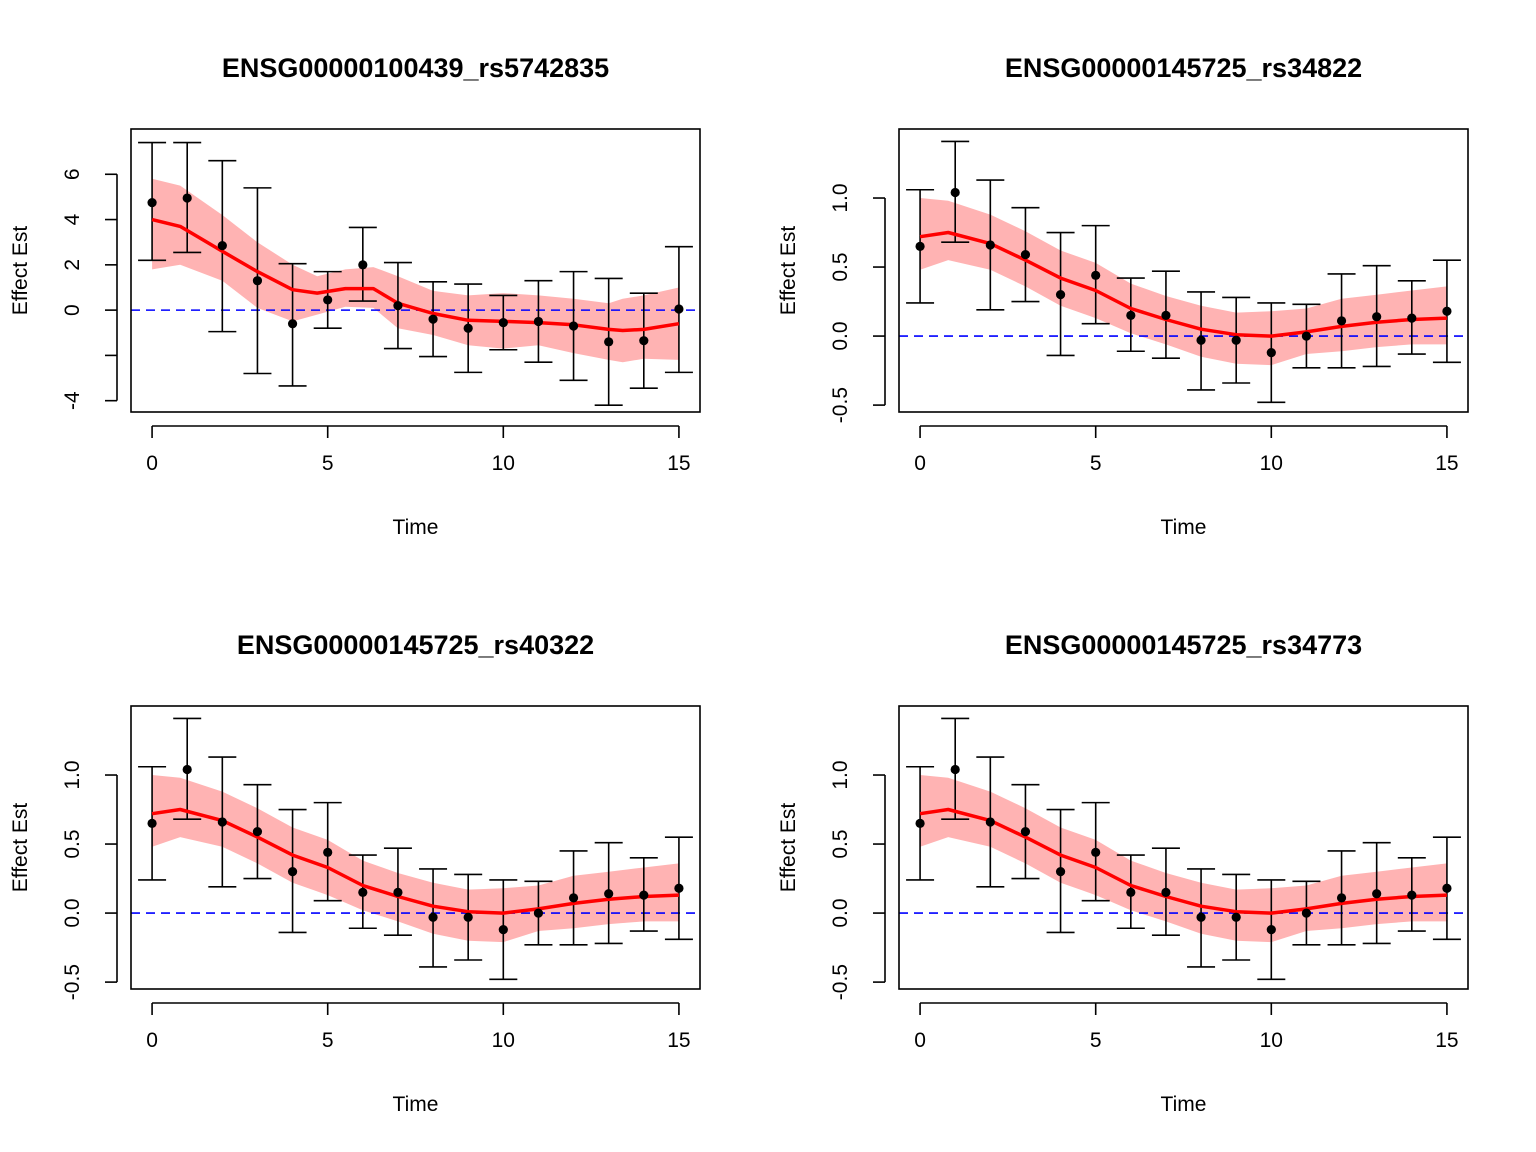 This screenshot has height=1152, width=1536. What do you see at coordinates (72, 400) in the screenshot?
I see `y-tick-label: -4` at bounding box center [72, 400].